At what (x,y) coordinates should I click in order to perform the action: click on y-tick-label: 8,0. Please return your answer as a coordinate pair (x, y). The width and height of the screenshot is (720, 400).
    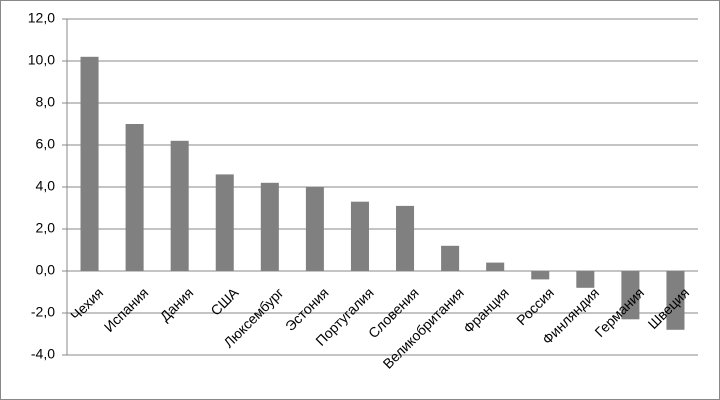
    Looking at the image, I should click on (46, 102).